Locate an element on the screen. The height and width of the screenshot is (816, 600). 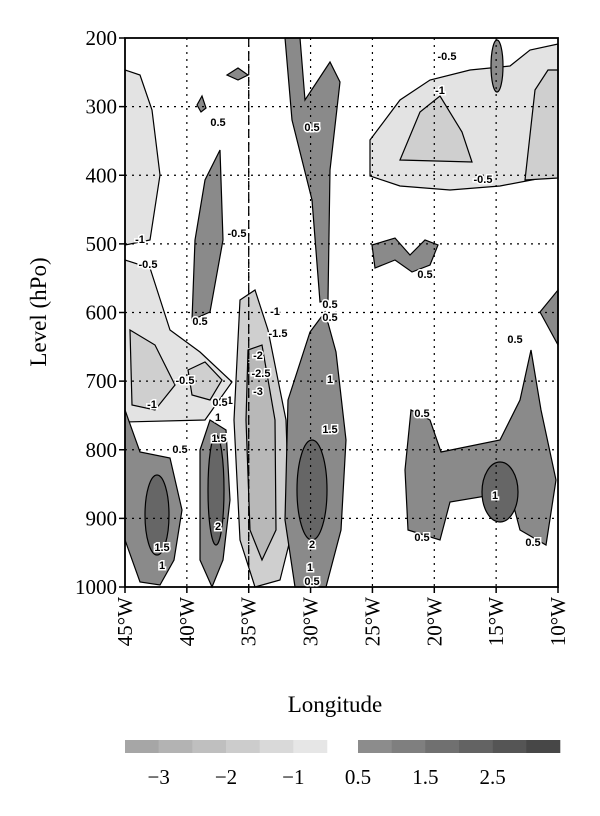
x-tick-label: 15°W is located at coordinates (496, 621).